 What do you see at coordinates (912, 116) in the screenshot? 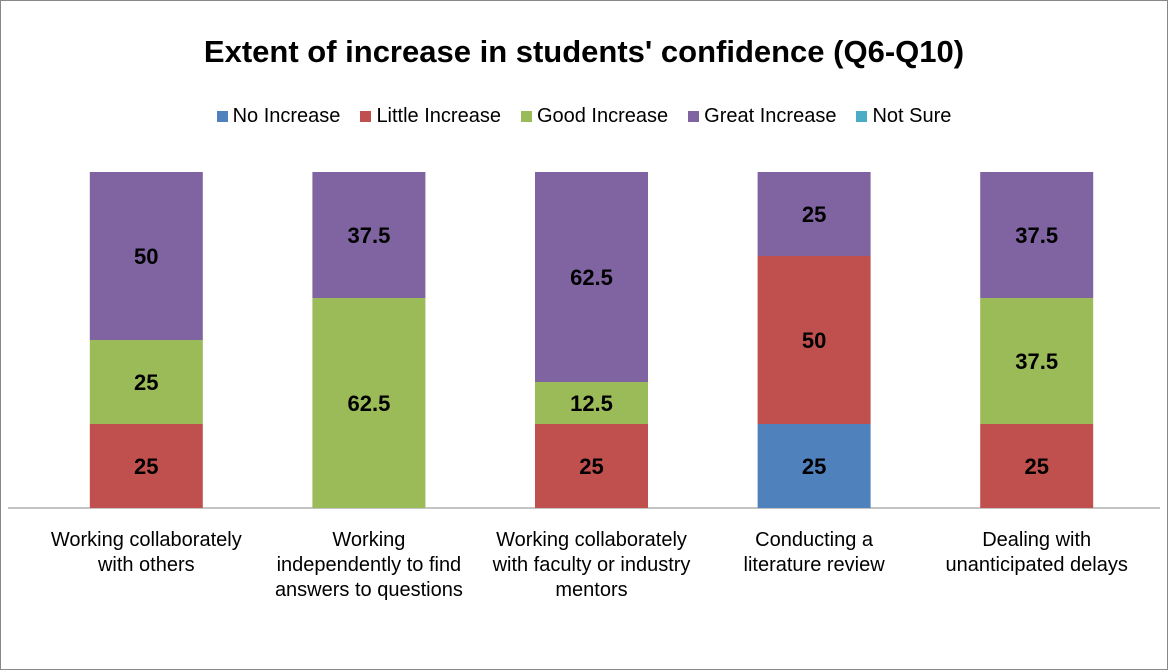
I see `legend-label: Not Sure` at bounding box center [912, 116].